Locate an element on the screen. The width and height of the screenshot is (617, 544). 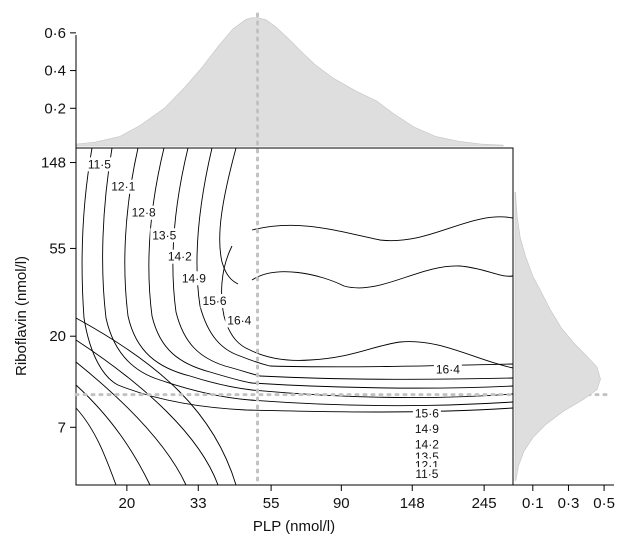
right-density-tick-label: 0·1 is located at coordinates (533, 503).